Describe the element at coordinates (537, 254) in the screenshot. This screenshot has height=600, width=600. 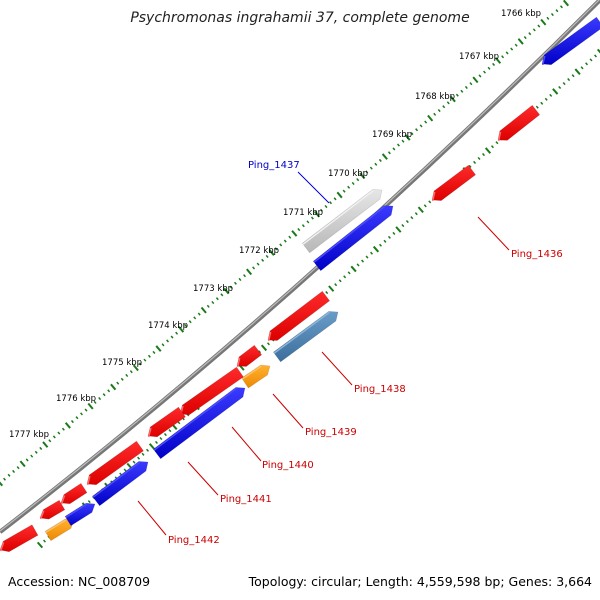
I see `label-ping-1436: Ping_1436` at that location.